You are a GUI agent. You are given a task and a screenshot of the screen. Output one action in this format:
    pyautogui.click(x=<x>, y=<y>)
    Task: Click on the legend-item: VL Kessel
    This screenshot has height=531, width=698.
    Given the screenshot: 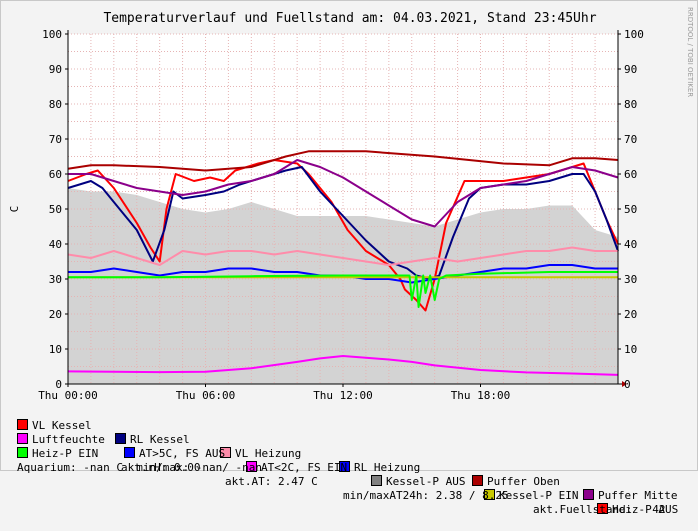 What is the action you would take?
    pyautogui.click(x=54, y=426)
    